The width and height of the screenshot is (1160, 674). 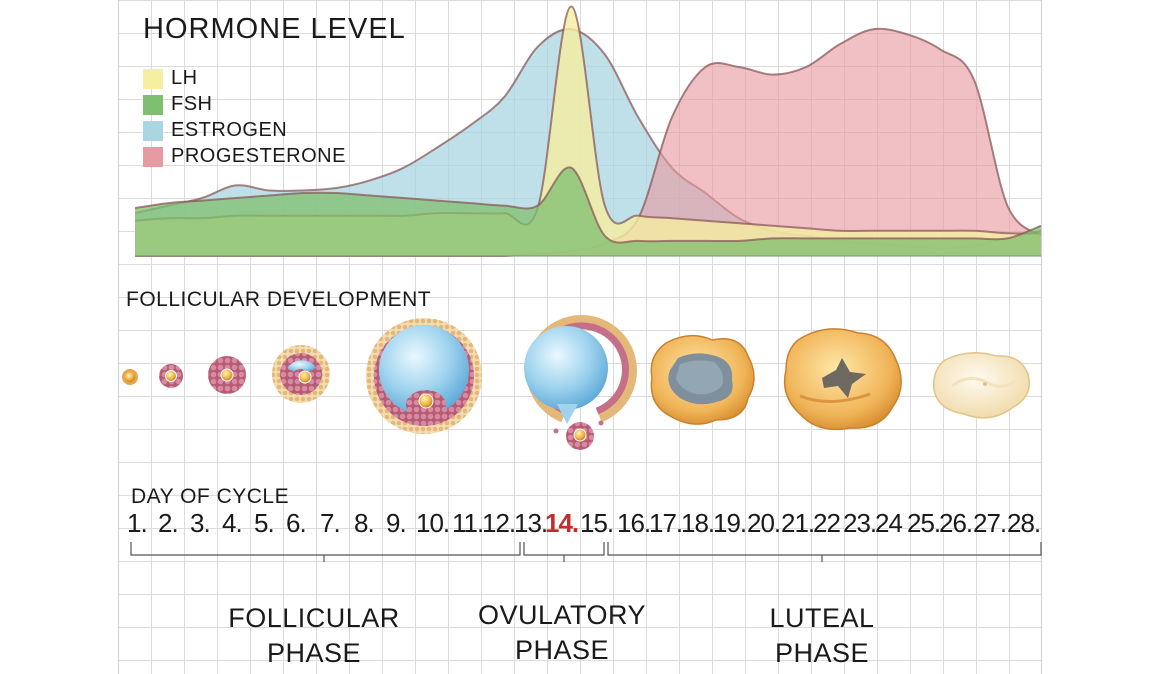 What do you see at coordinates (171, 376) in the screenshot?
I see `primary-follicle` at bounding box center [171, 376].